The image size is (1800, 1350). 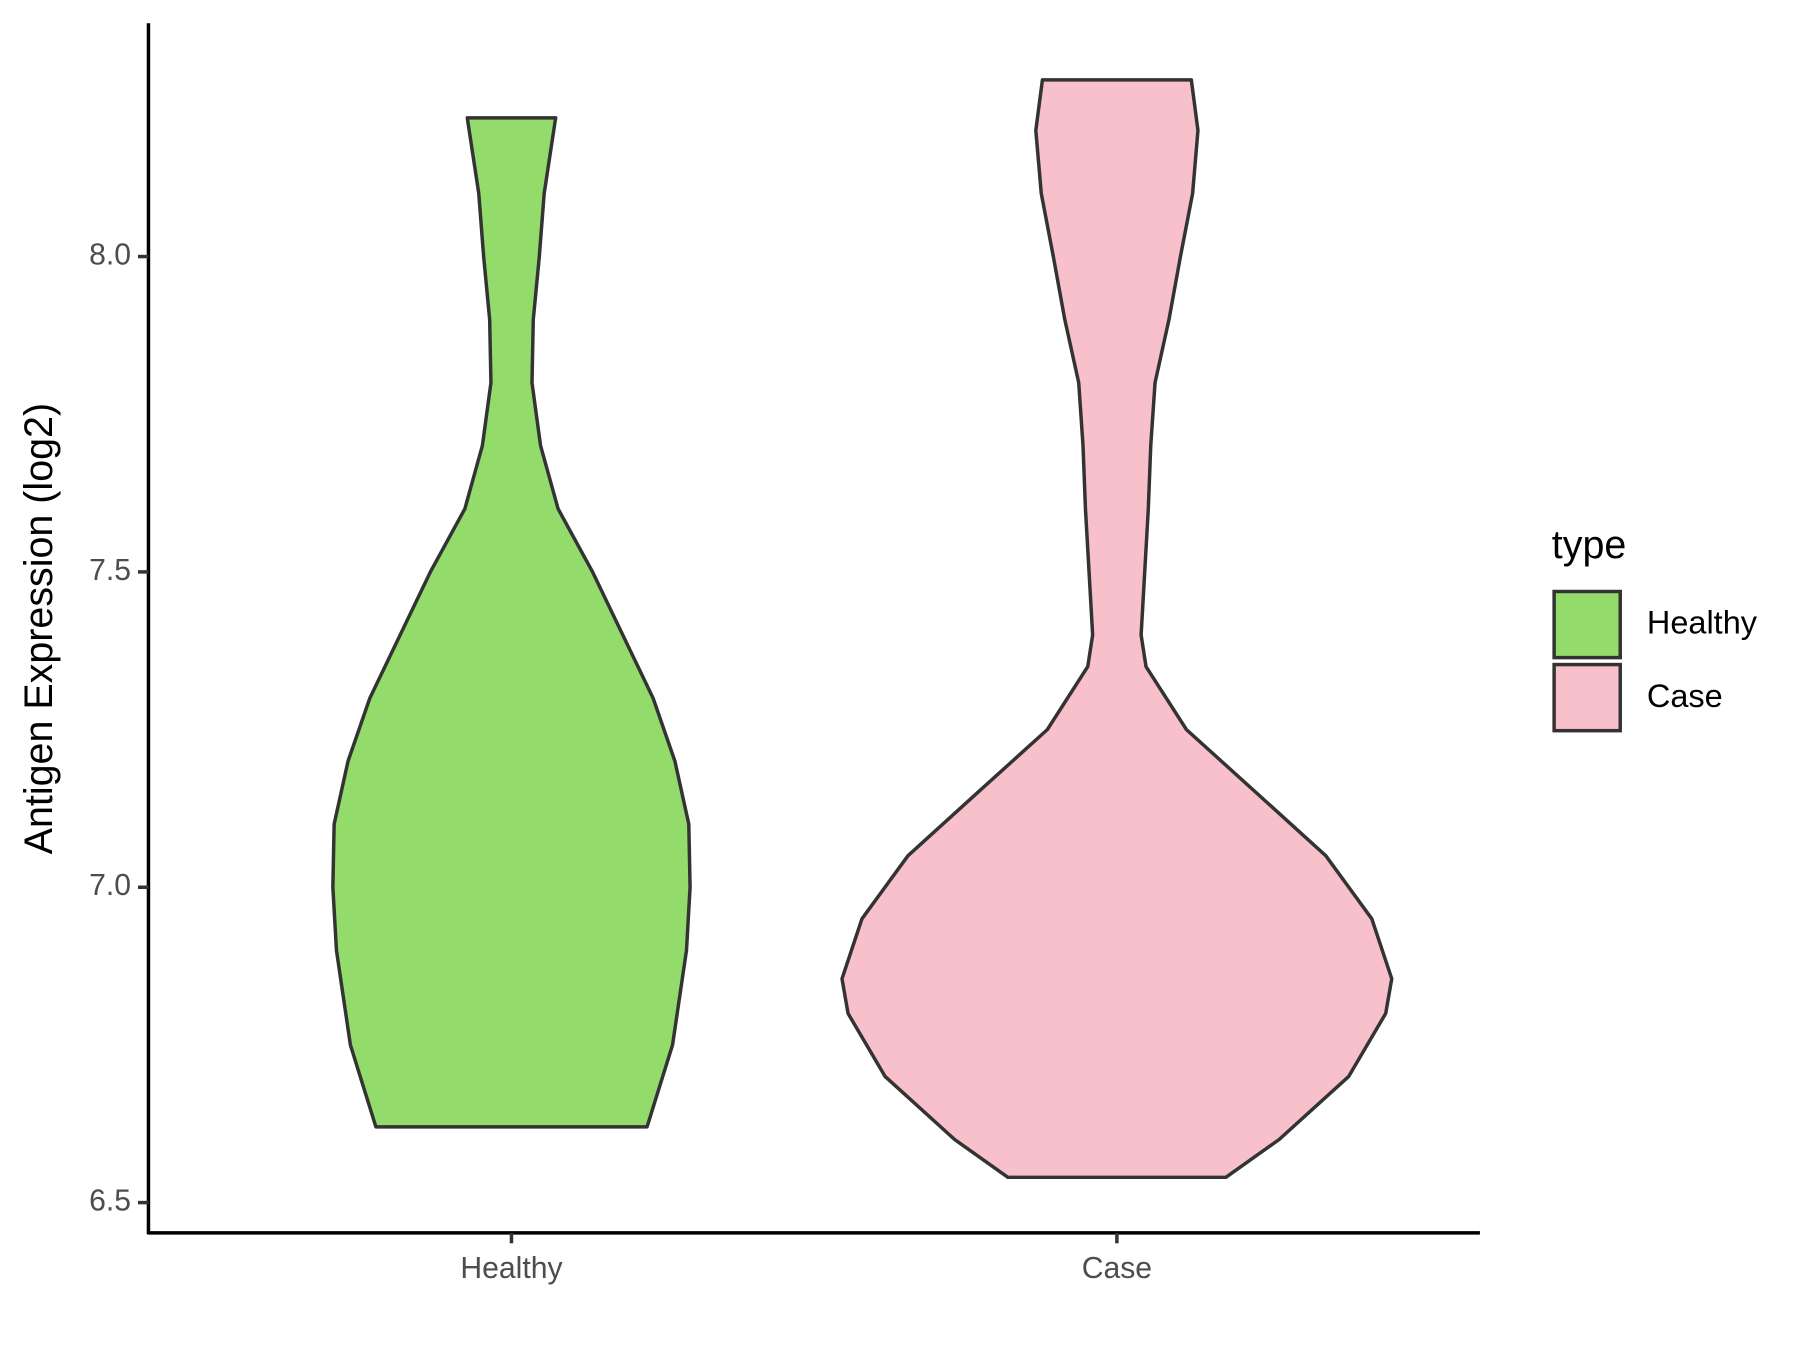 I want to click on legend-title: type, so click(x=1589, y=545).